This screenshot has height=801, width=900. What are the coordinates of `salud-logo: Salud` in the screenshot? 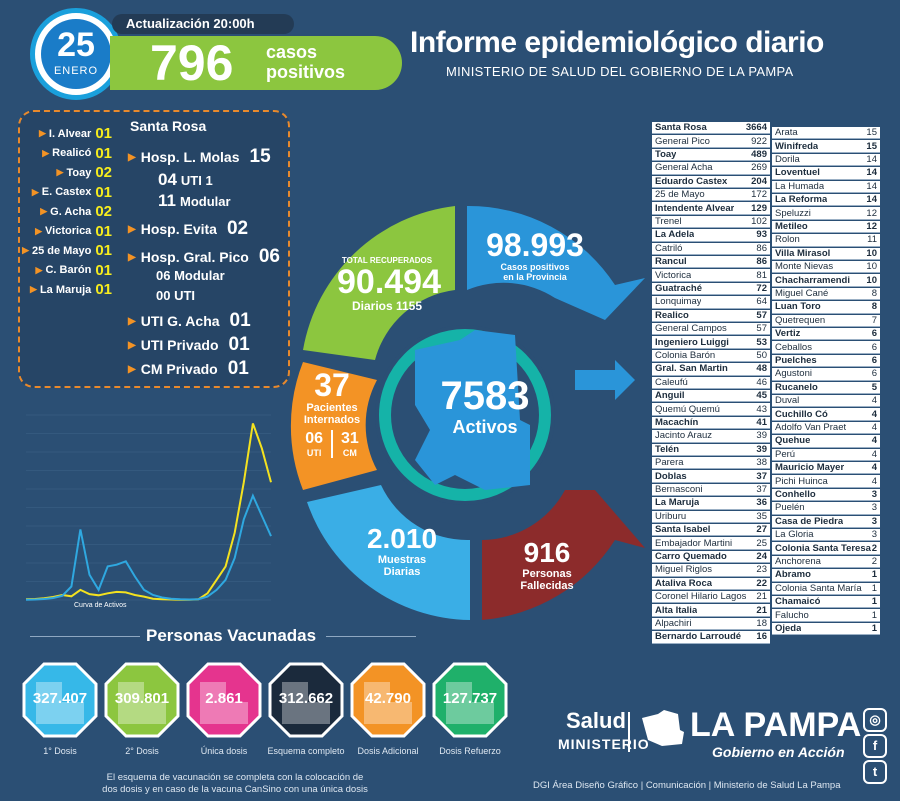 It's located at (596, 720).